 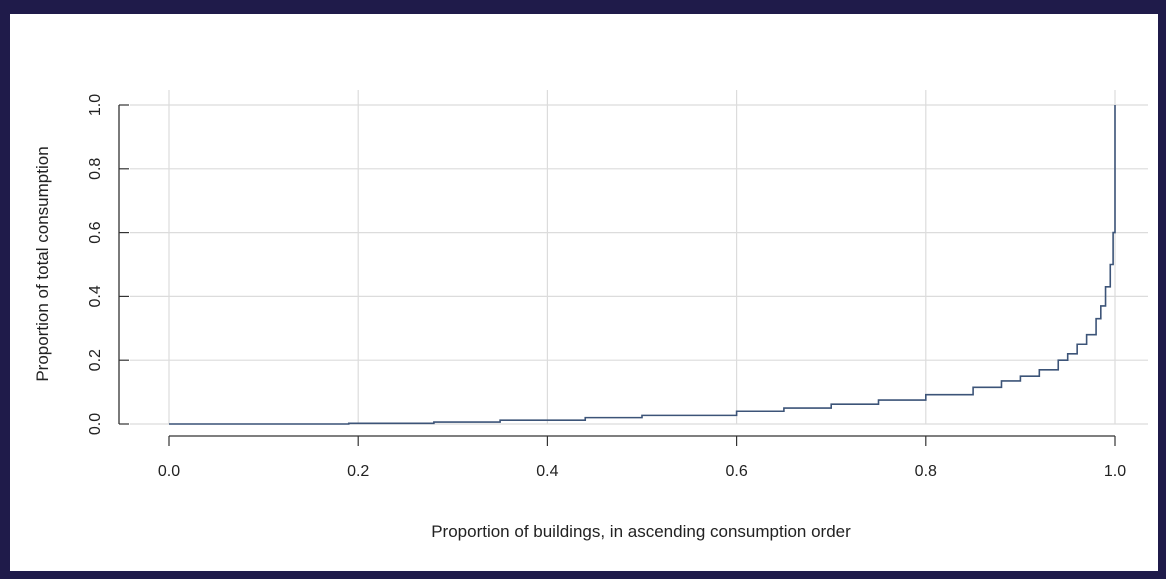 What do you see at coordinates (95, 296) in the screenshot?
I see `y-tick-label-2: 0.4` at bounding box center [95, 296].